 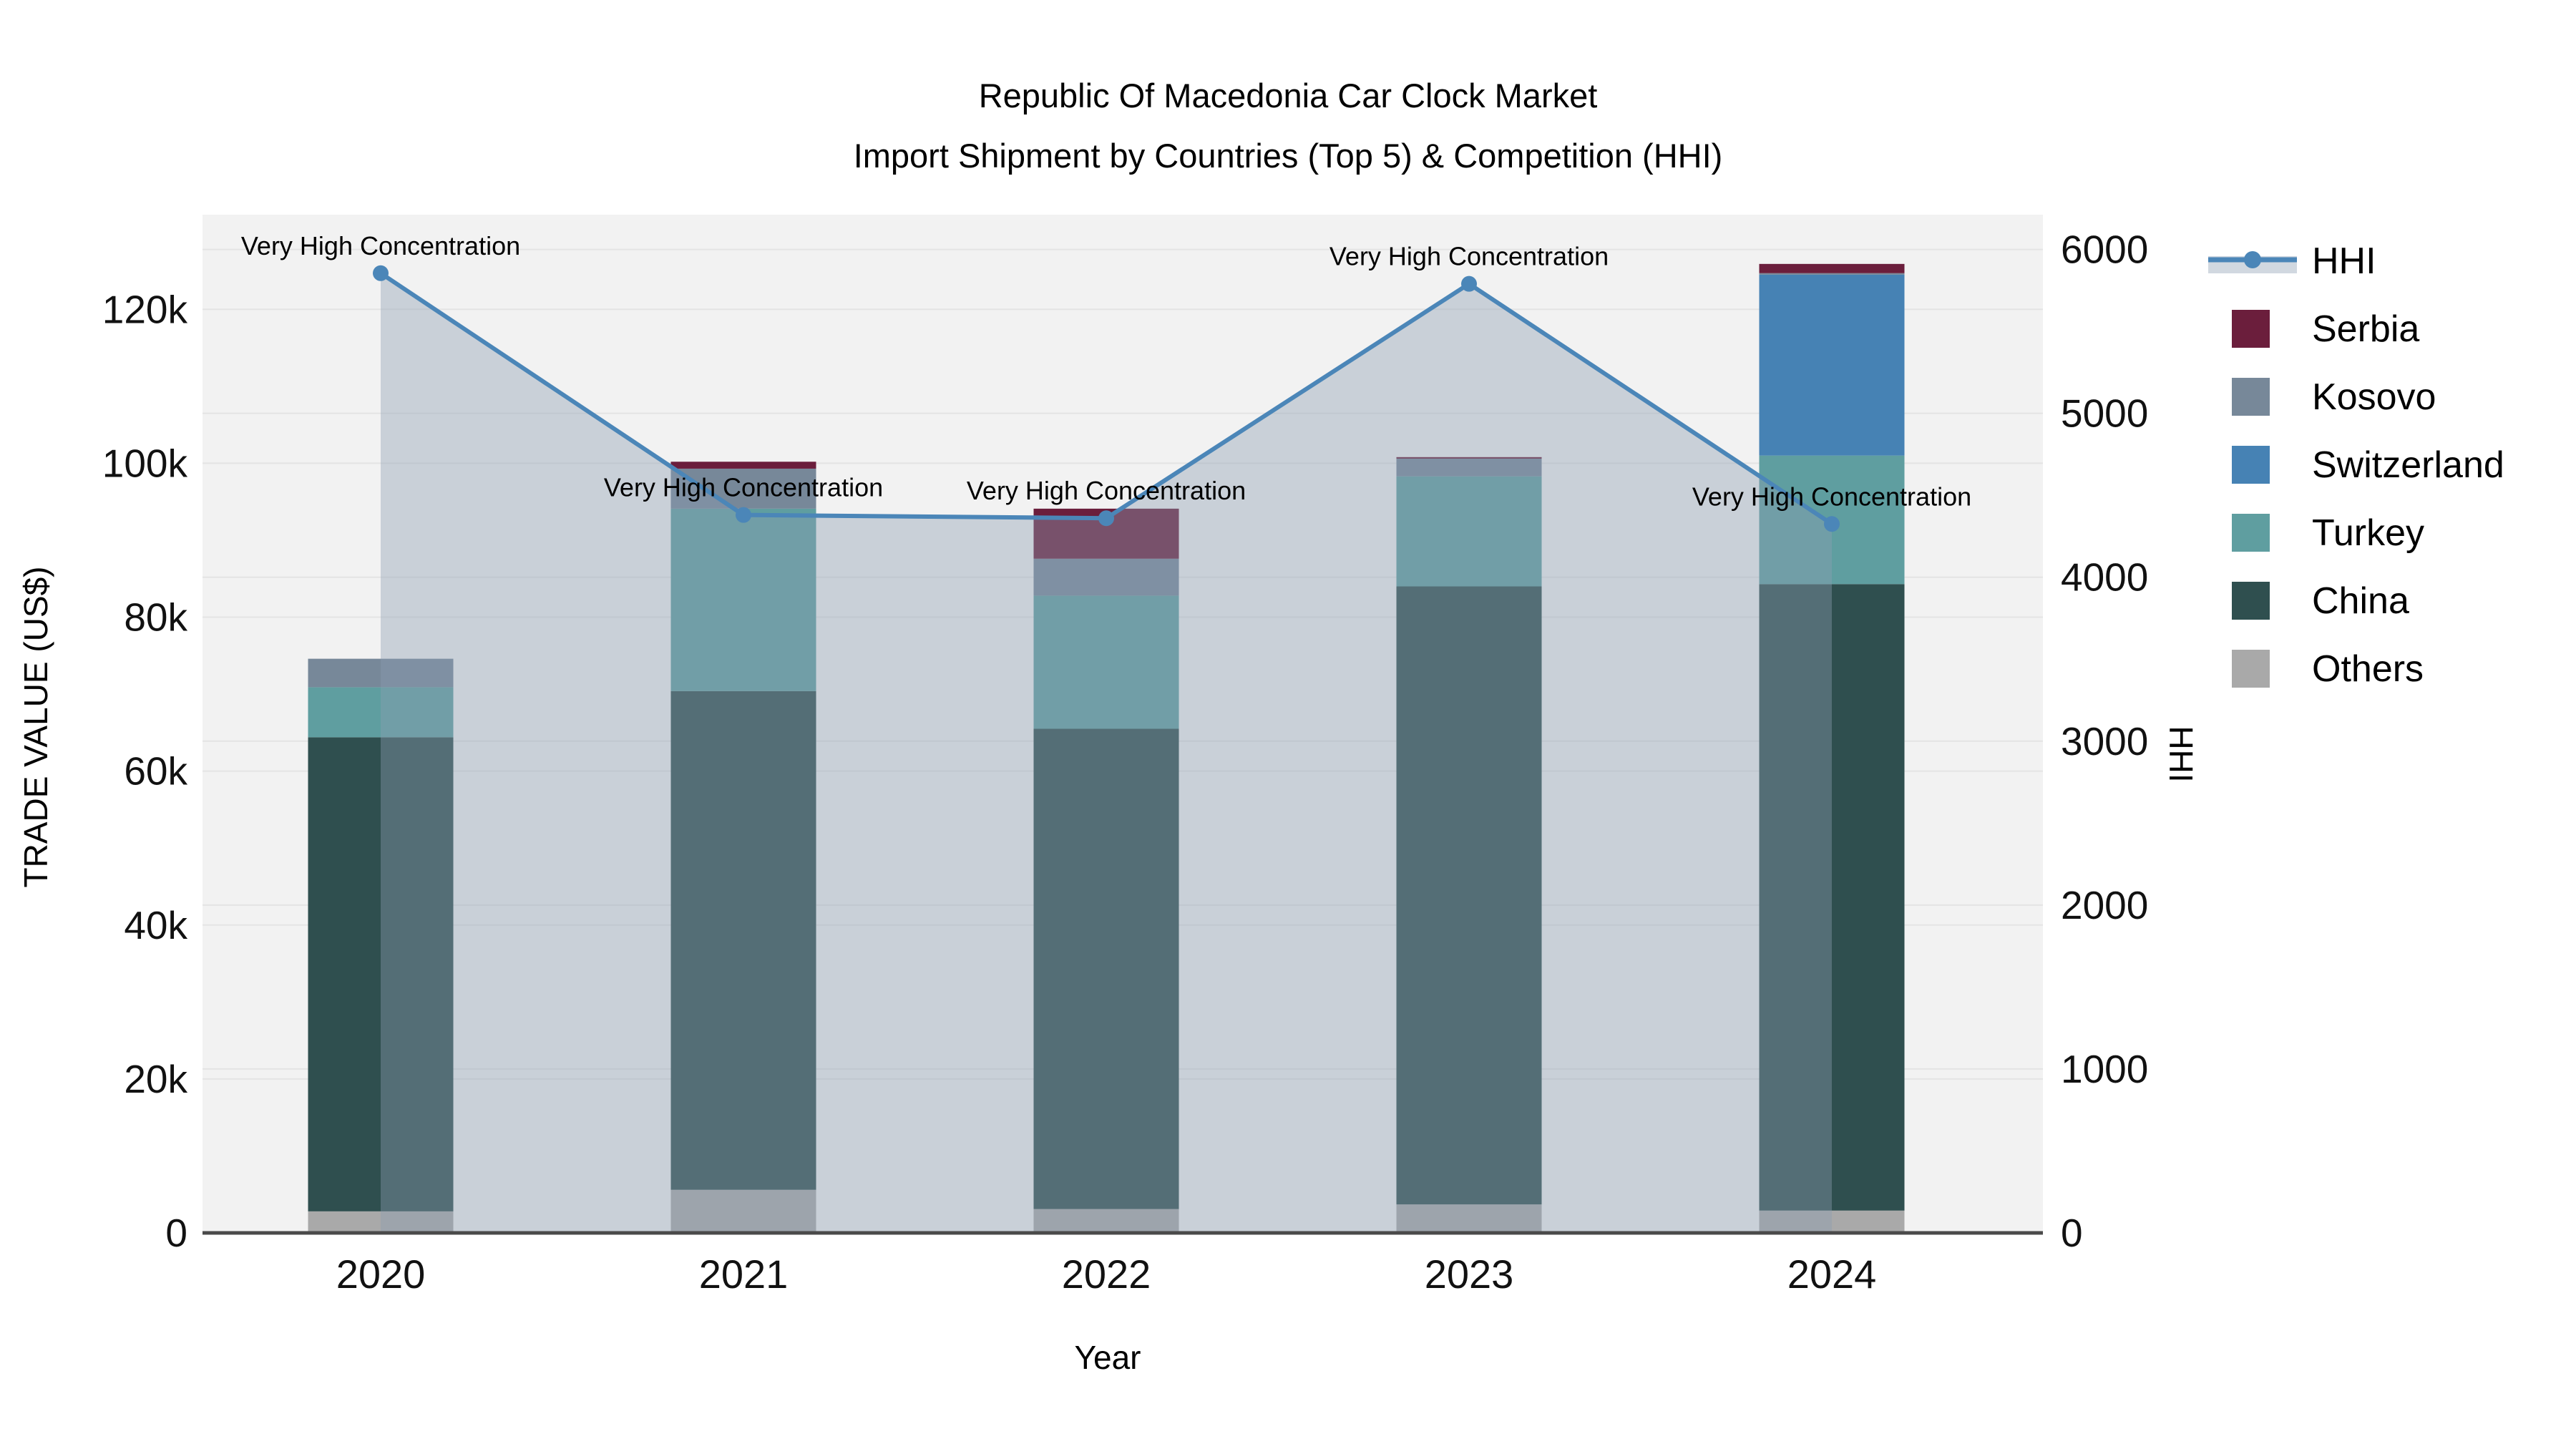 I want to click on bar-segment-serbia-2021, so click(x=743, y=465).